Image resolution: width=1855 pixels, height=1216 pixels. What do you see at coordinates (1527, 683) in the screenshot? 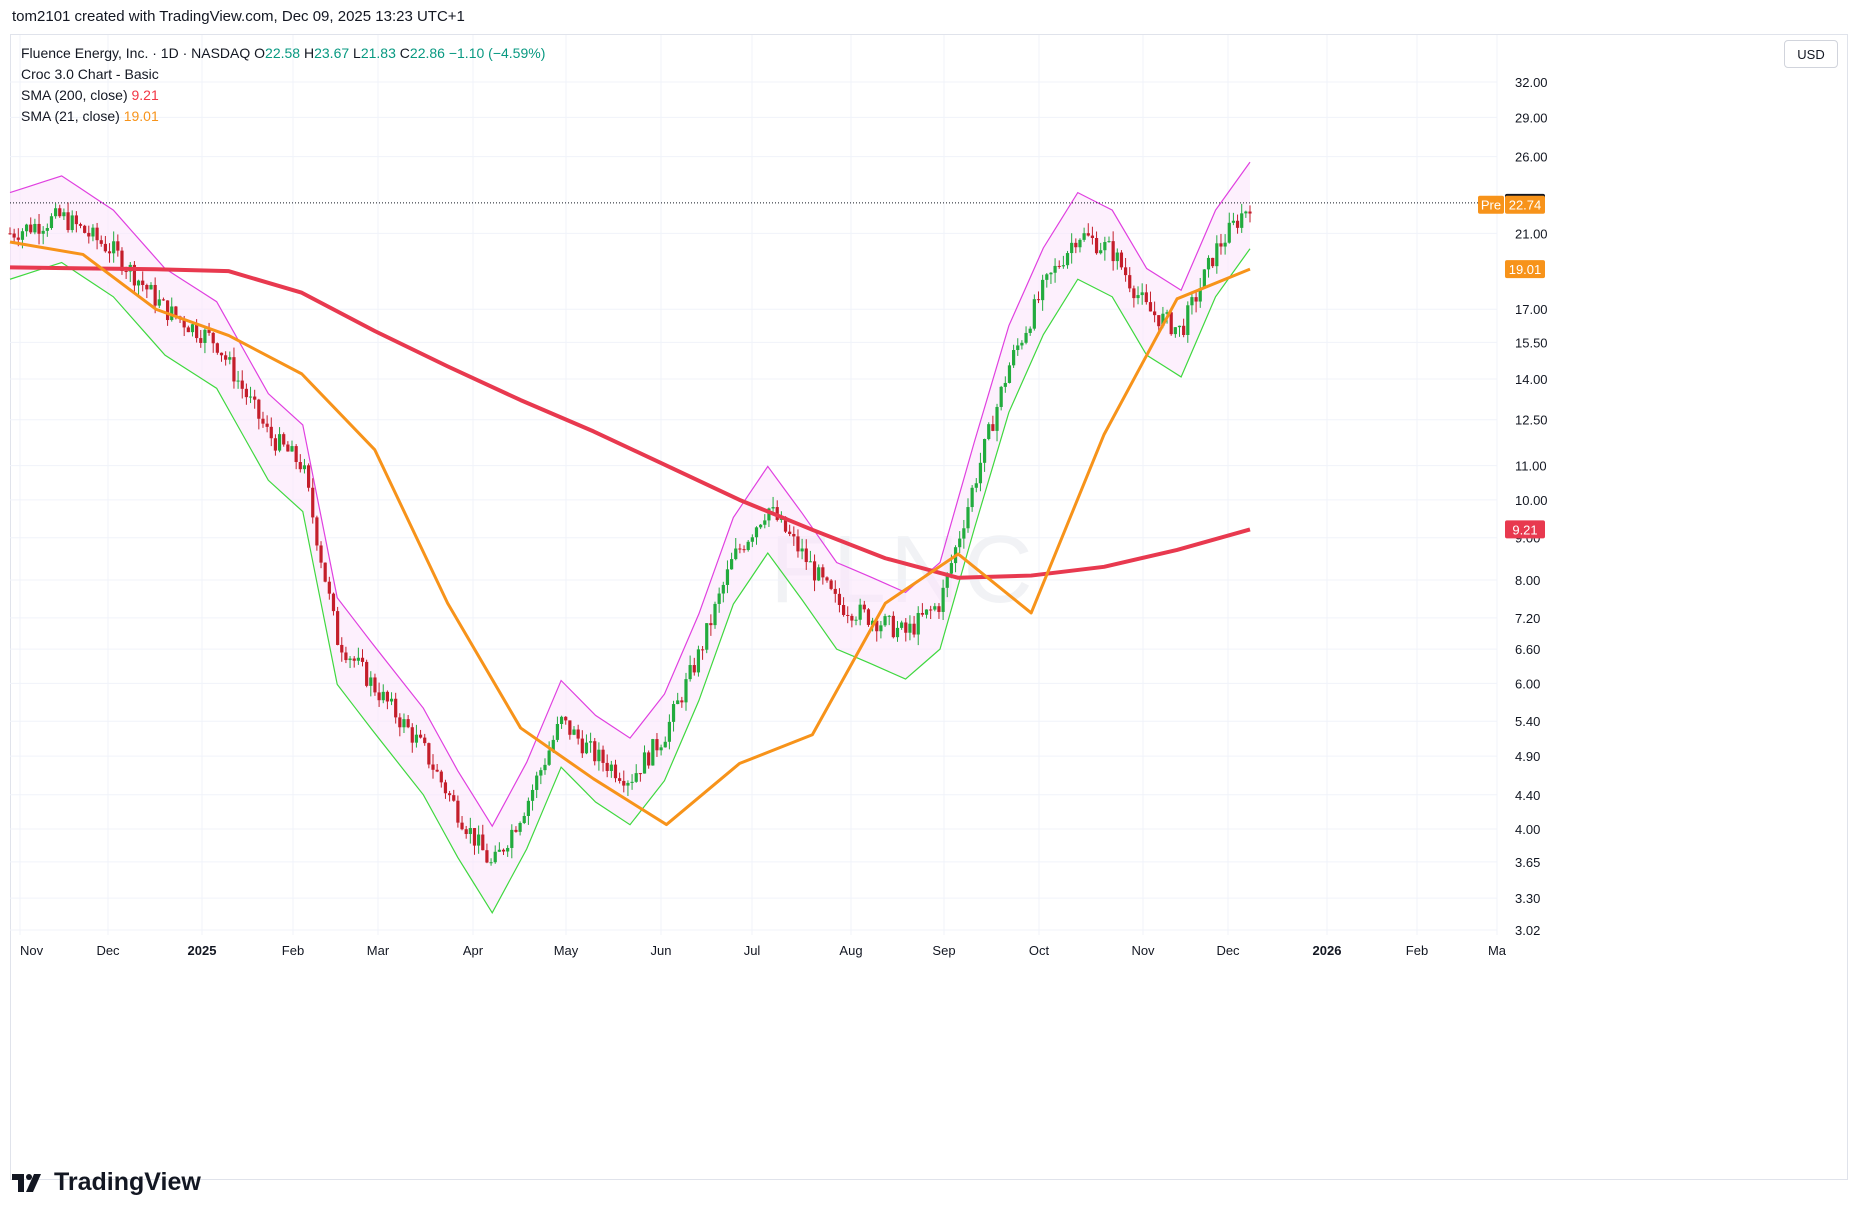
I see `y-tick-label: 6.00` at bounding box center [1527, 683].